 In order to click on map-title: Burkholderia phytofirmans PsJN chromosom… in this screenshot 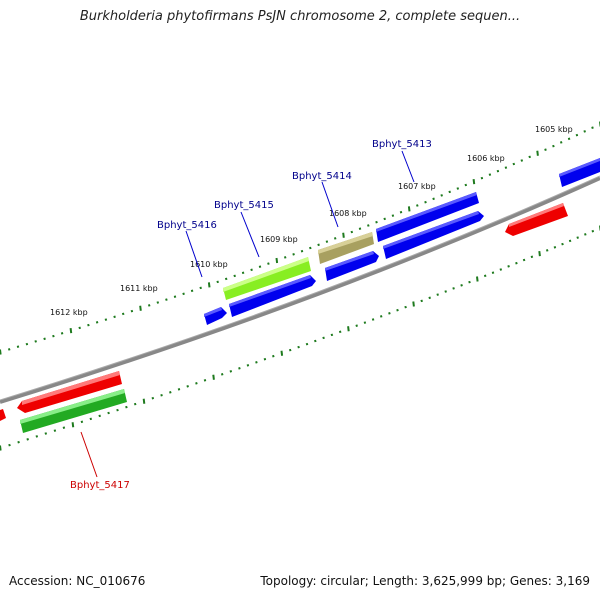, I will do `click(300, 16)`.